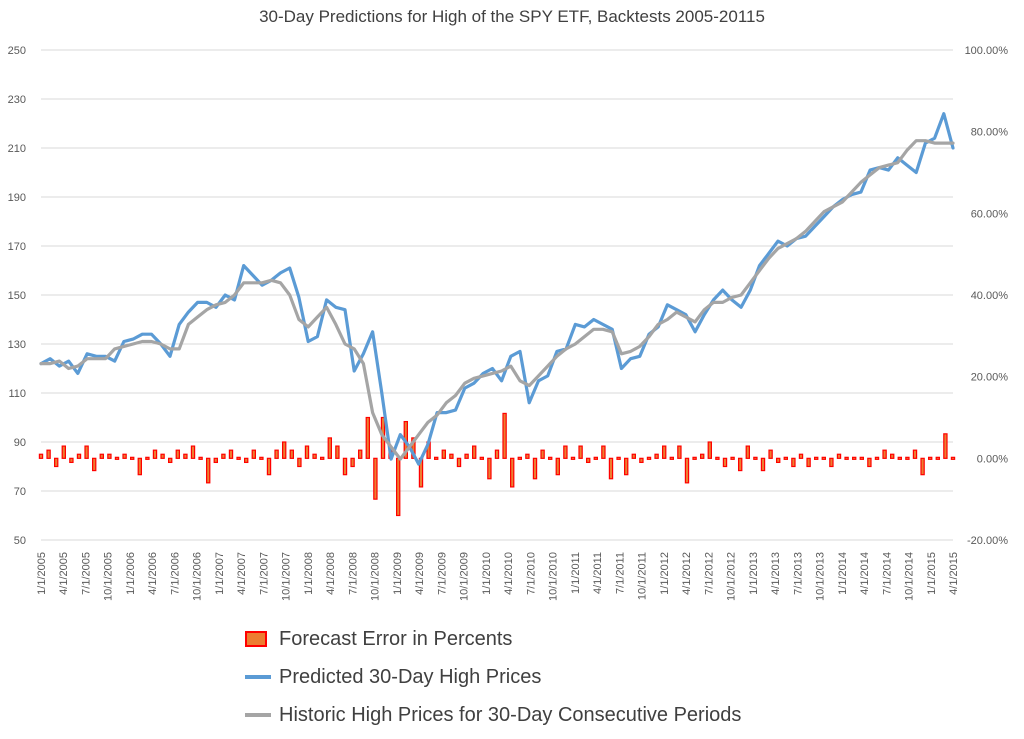  Describe the element at coordinates (20, 541) in the screenshot. I see `left-tick-label: 50` at that location.